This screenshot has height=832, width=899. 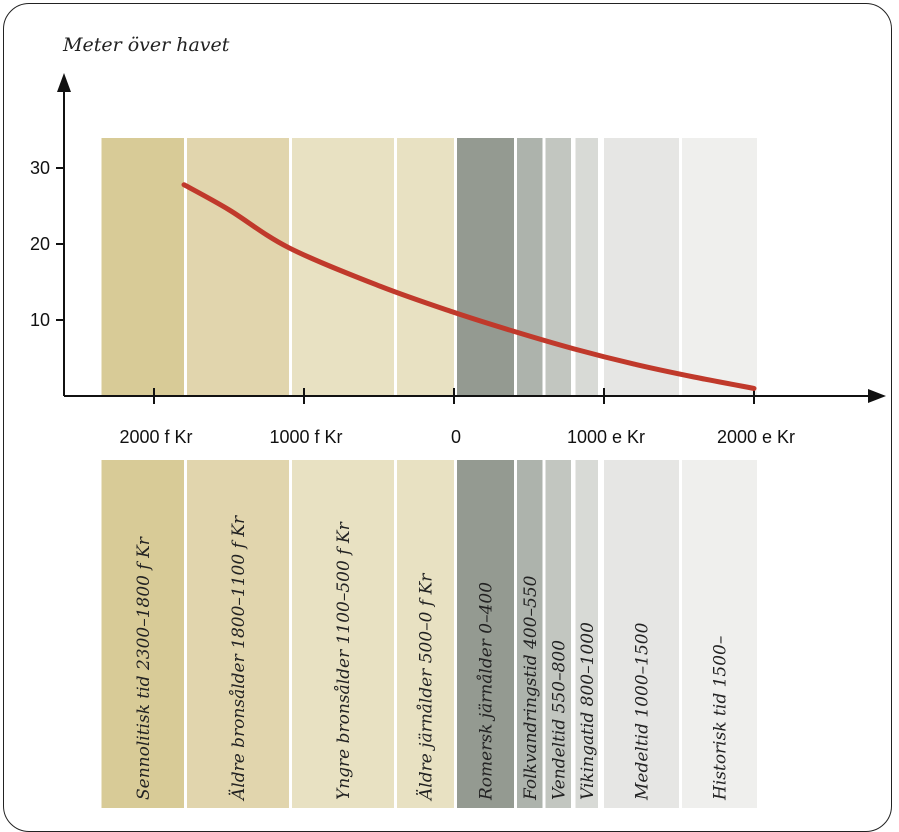 I want to click on x-ticks: 2000 f Kr 1000 f Kr 0 1000 e Kr 2000 e Kr, so click(x=457, y=417).